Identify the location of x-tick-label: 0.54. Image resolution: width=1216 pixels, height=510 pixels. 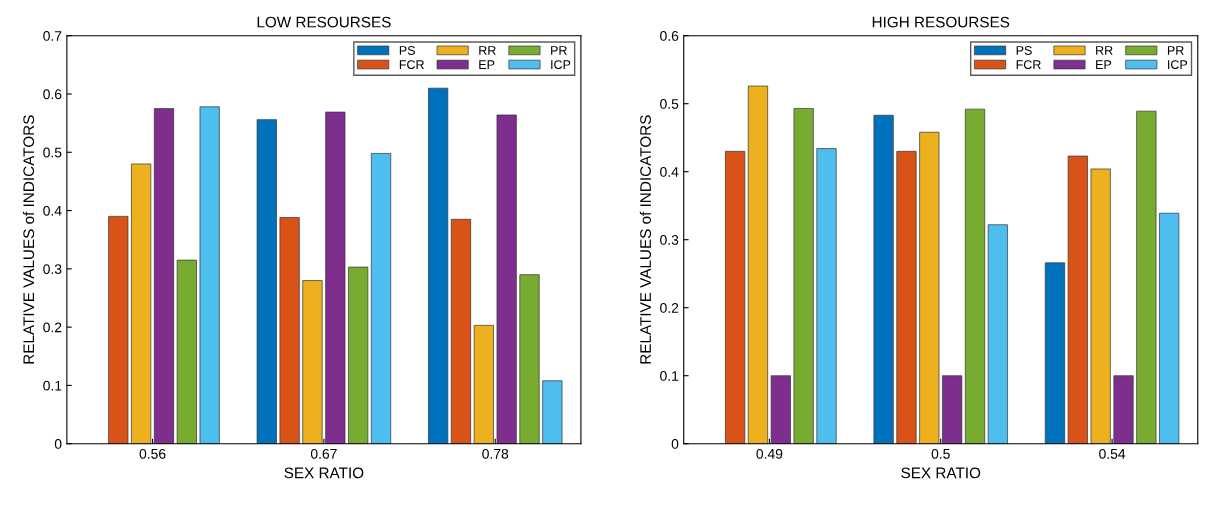
(1112, 453).